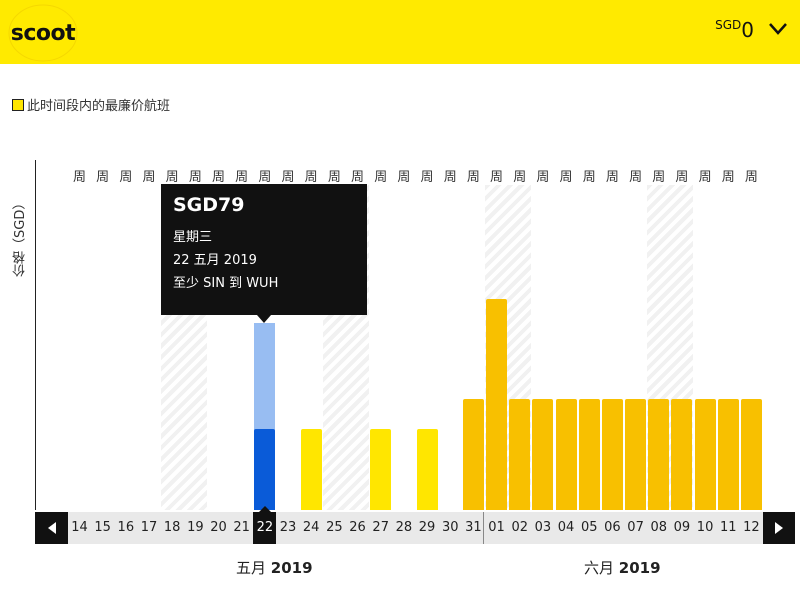 This screenshot has height=589, width=800. What do you see at coordinates (483, 528) in the screenshot?
I see `month-divider` at bounding box center [483, 528].